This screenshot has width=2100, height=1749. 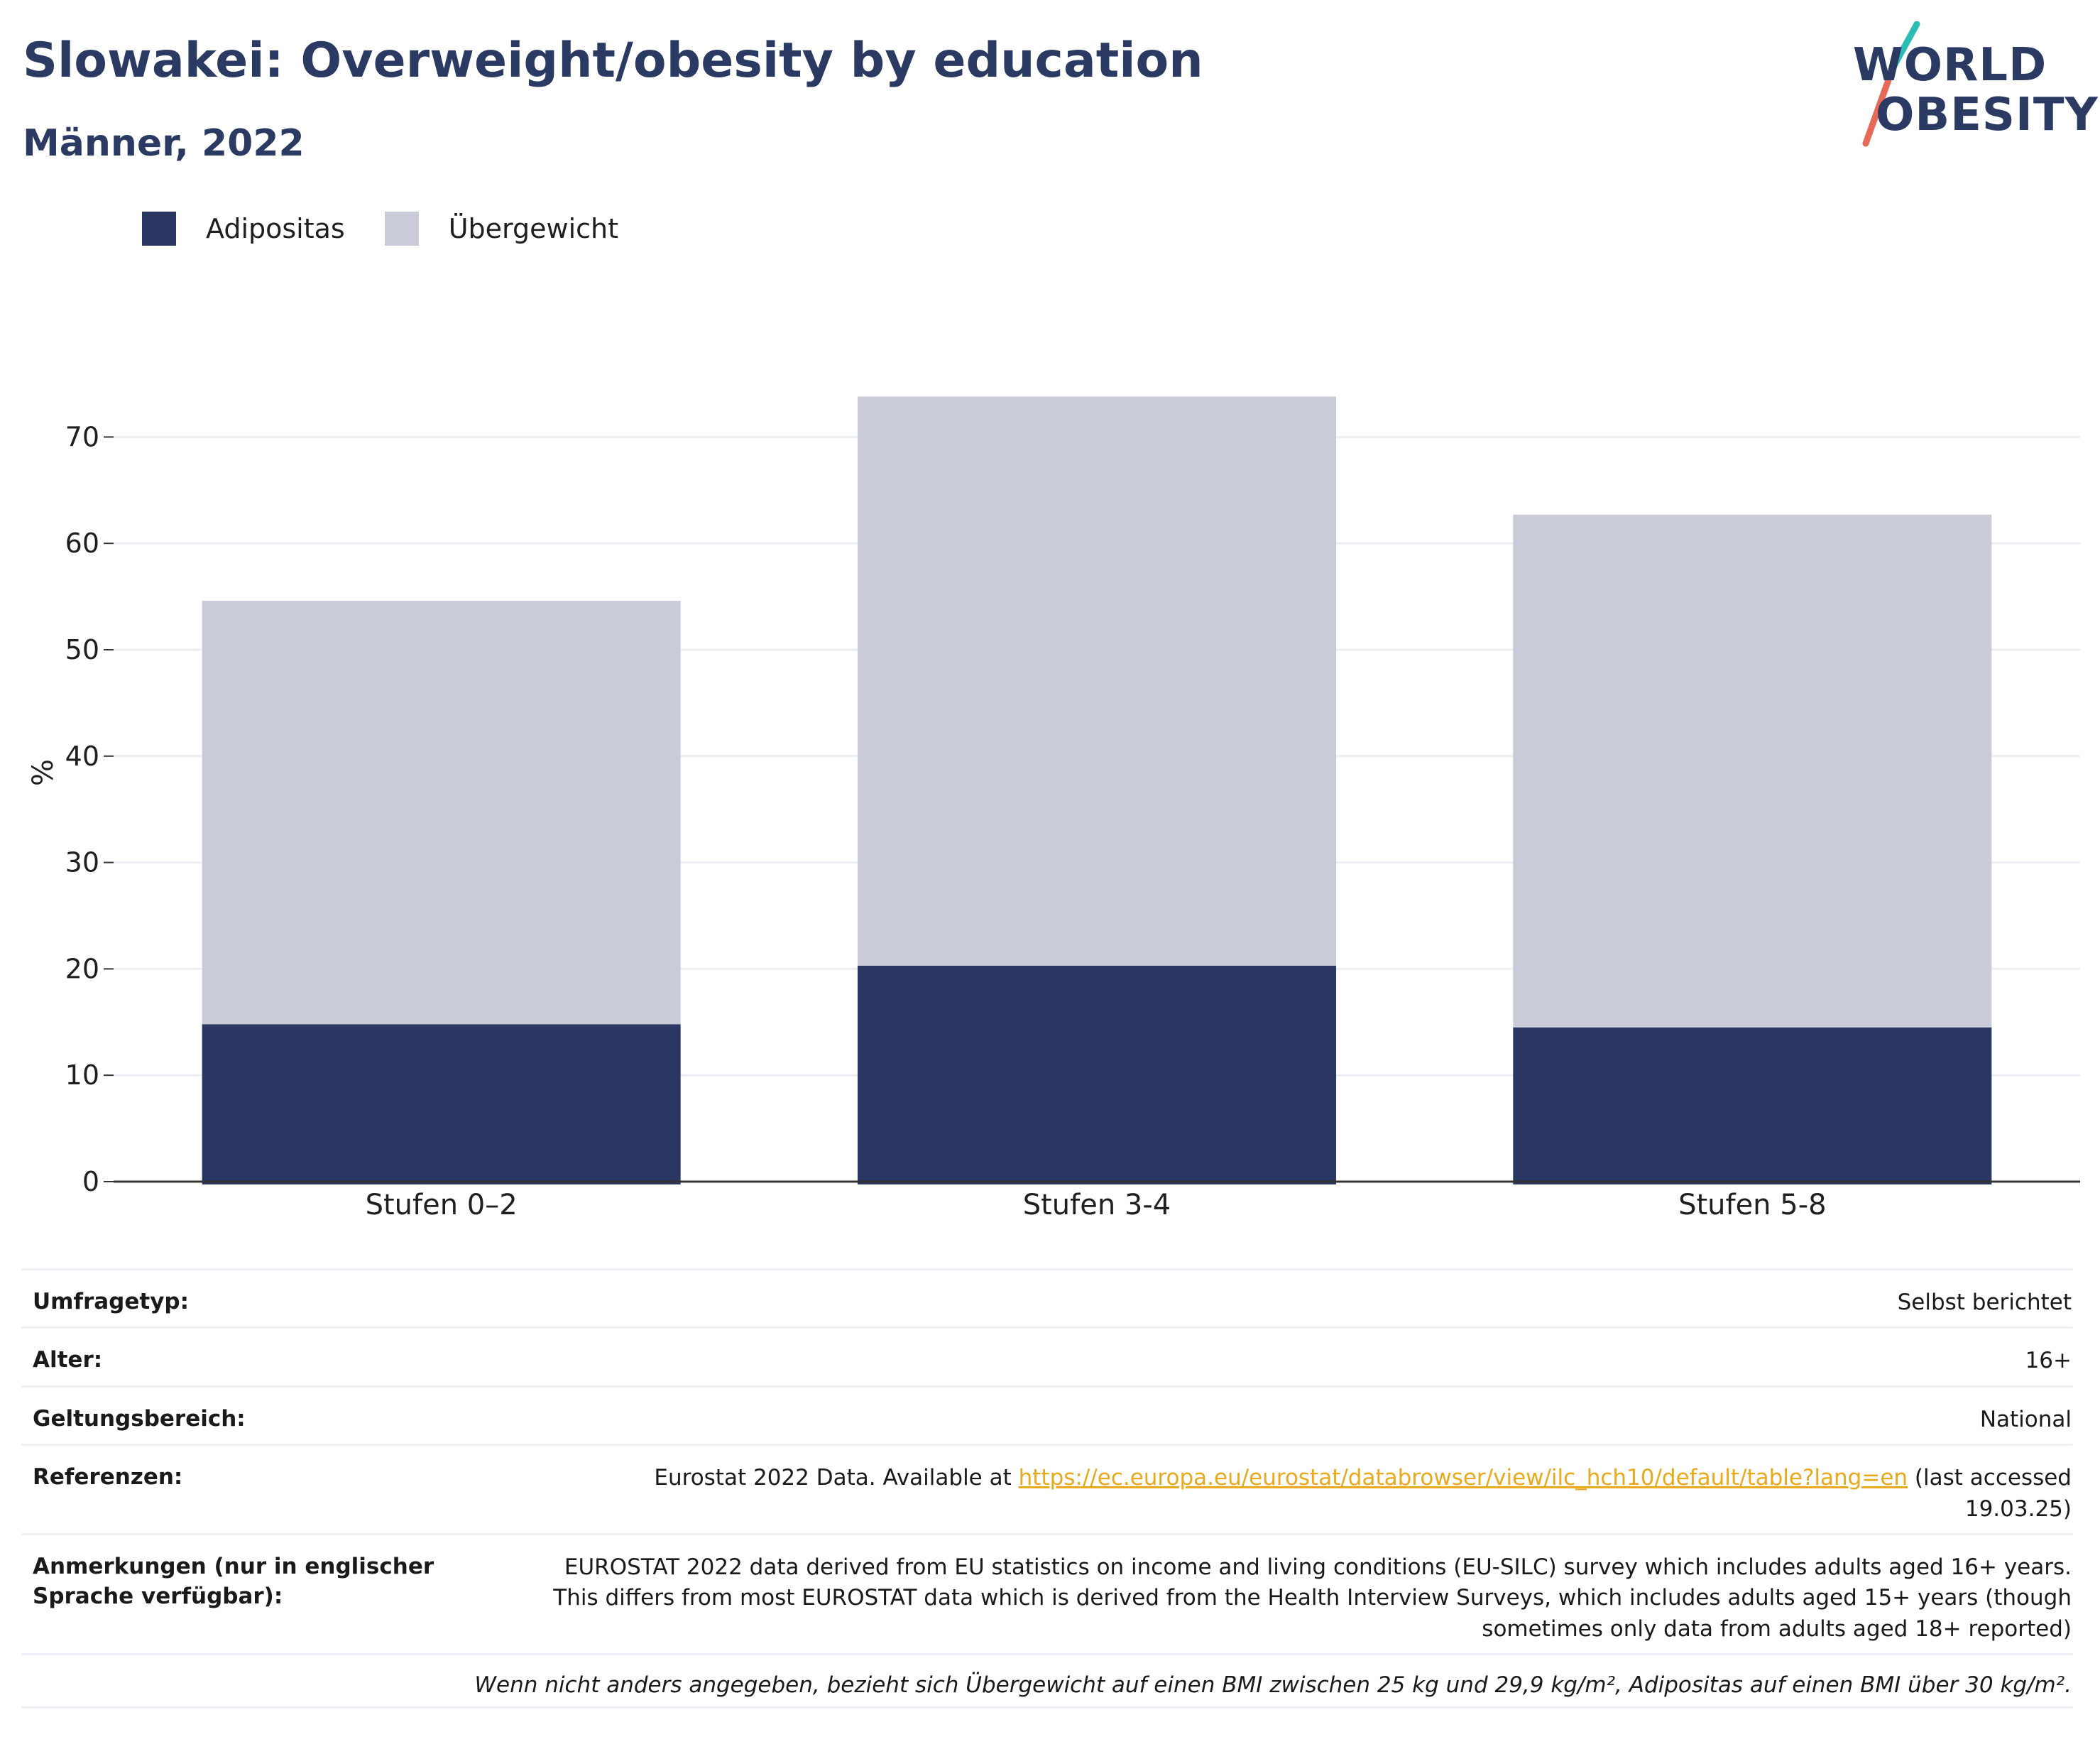 What do you see at coordinates (82, 862) in the screenshot?
I see `y-tick-label: 30` at bounding box center [82, 862].